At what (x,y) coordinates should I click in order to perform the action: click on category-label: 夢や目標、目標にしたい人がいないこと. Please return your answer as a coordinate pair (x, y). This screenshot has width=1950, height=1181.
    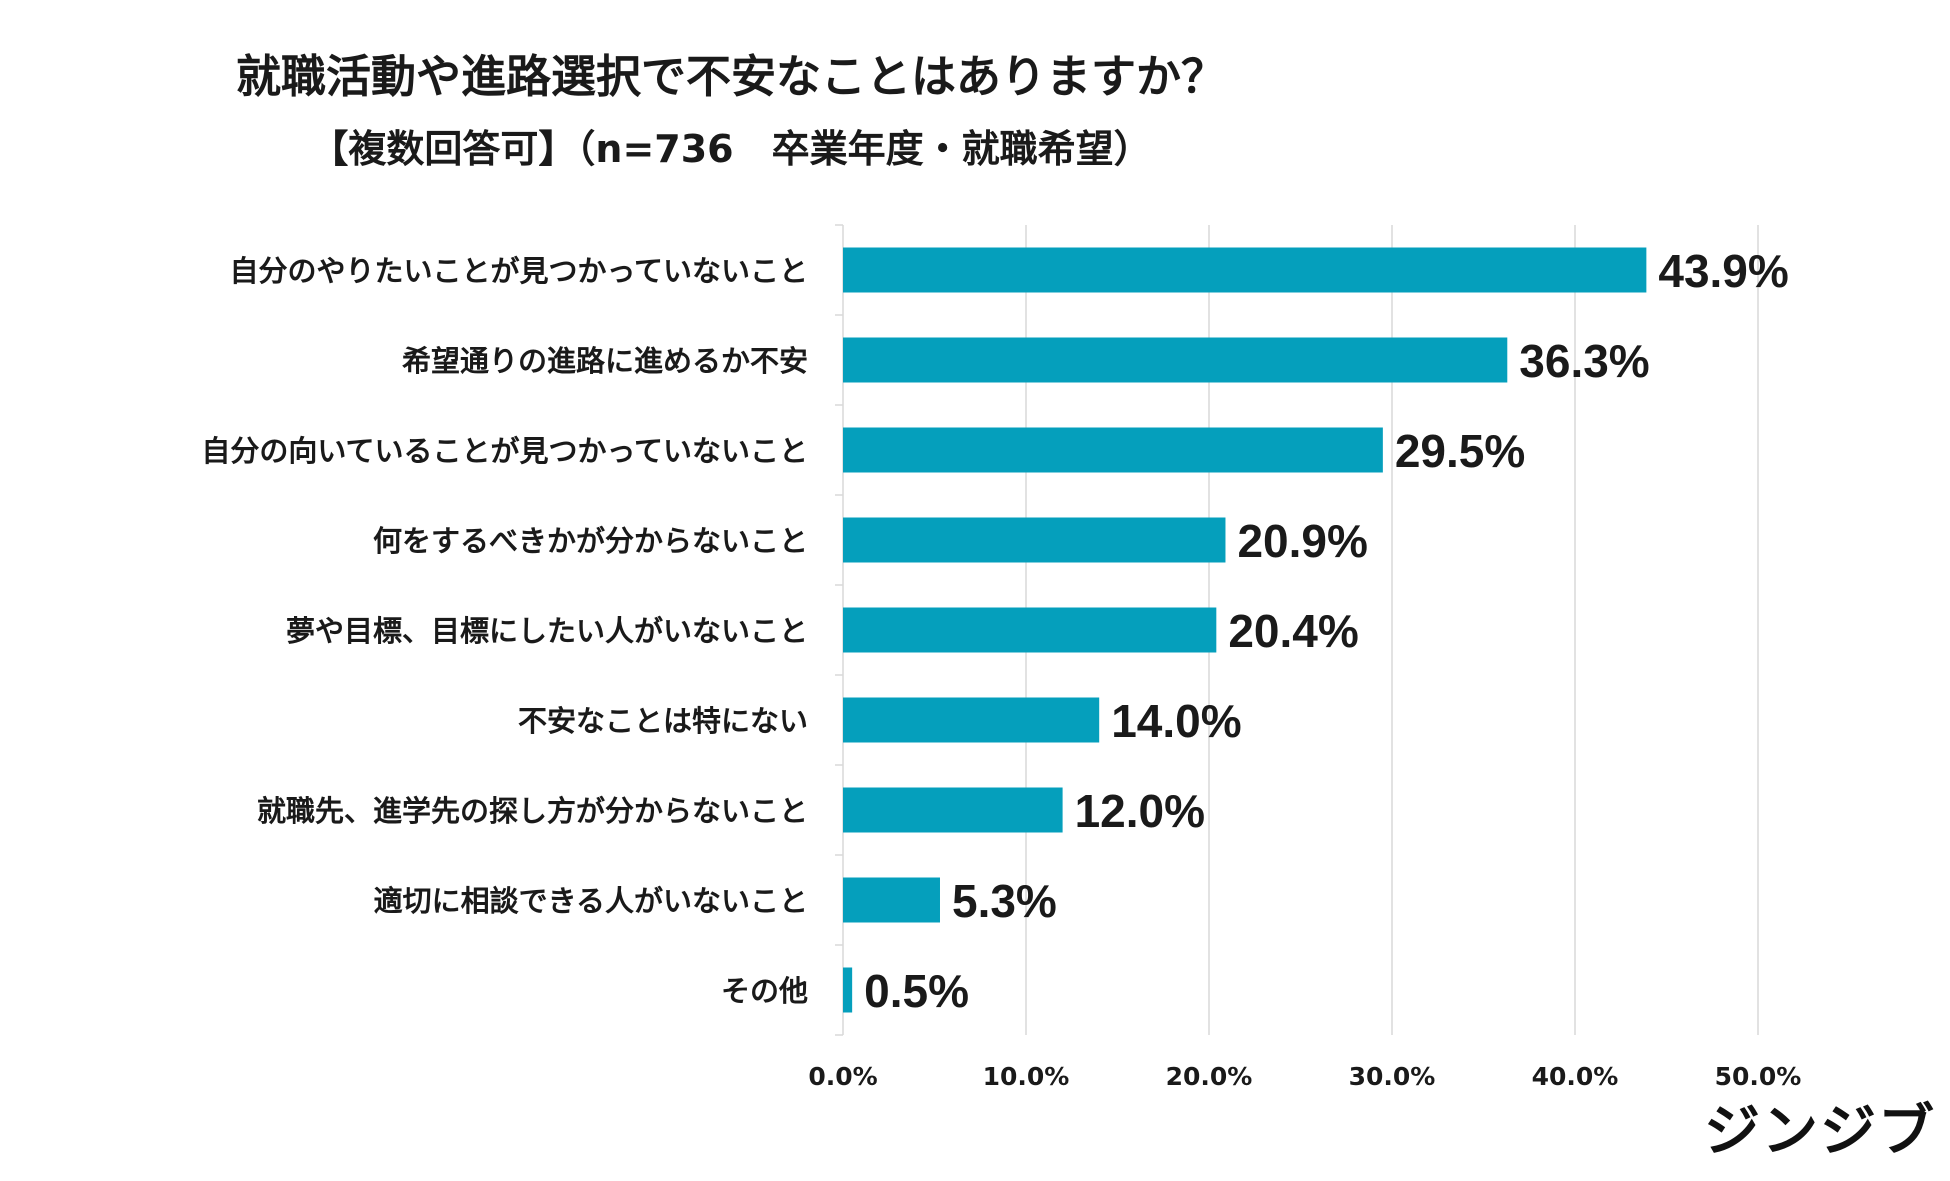
    Looking at the image, I should click on (547, 631).